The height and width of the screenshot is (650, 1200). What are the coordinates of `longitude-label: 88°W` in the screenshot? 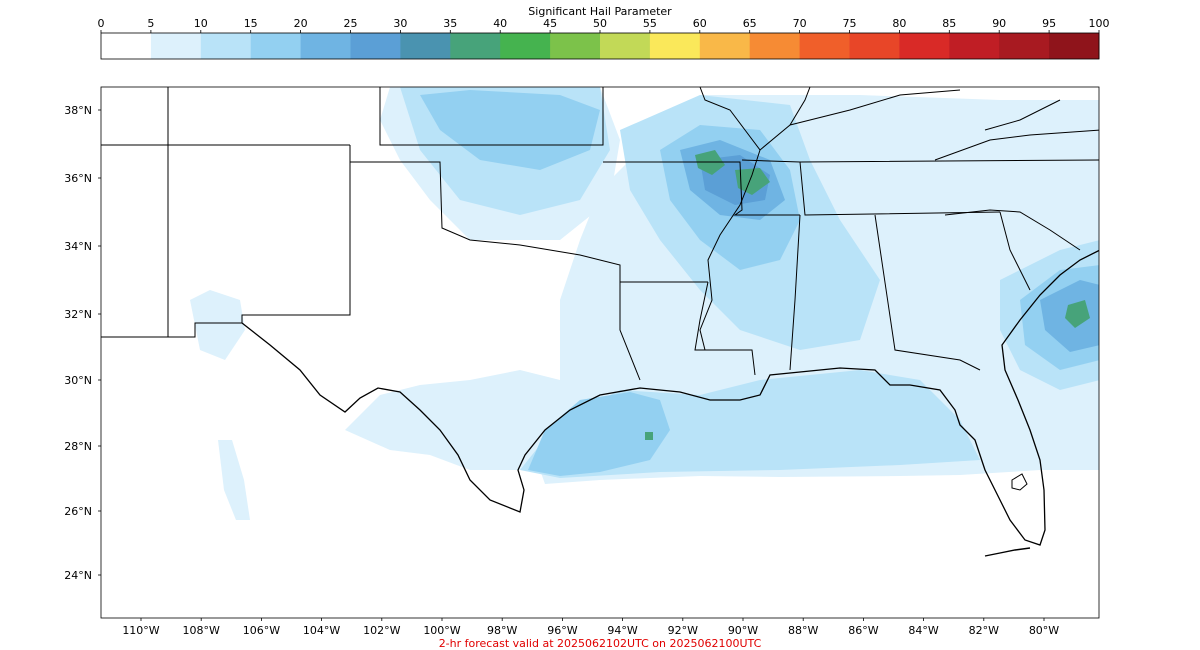 It's located at (803, 630).